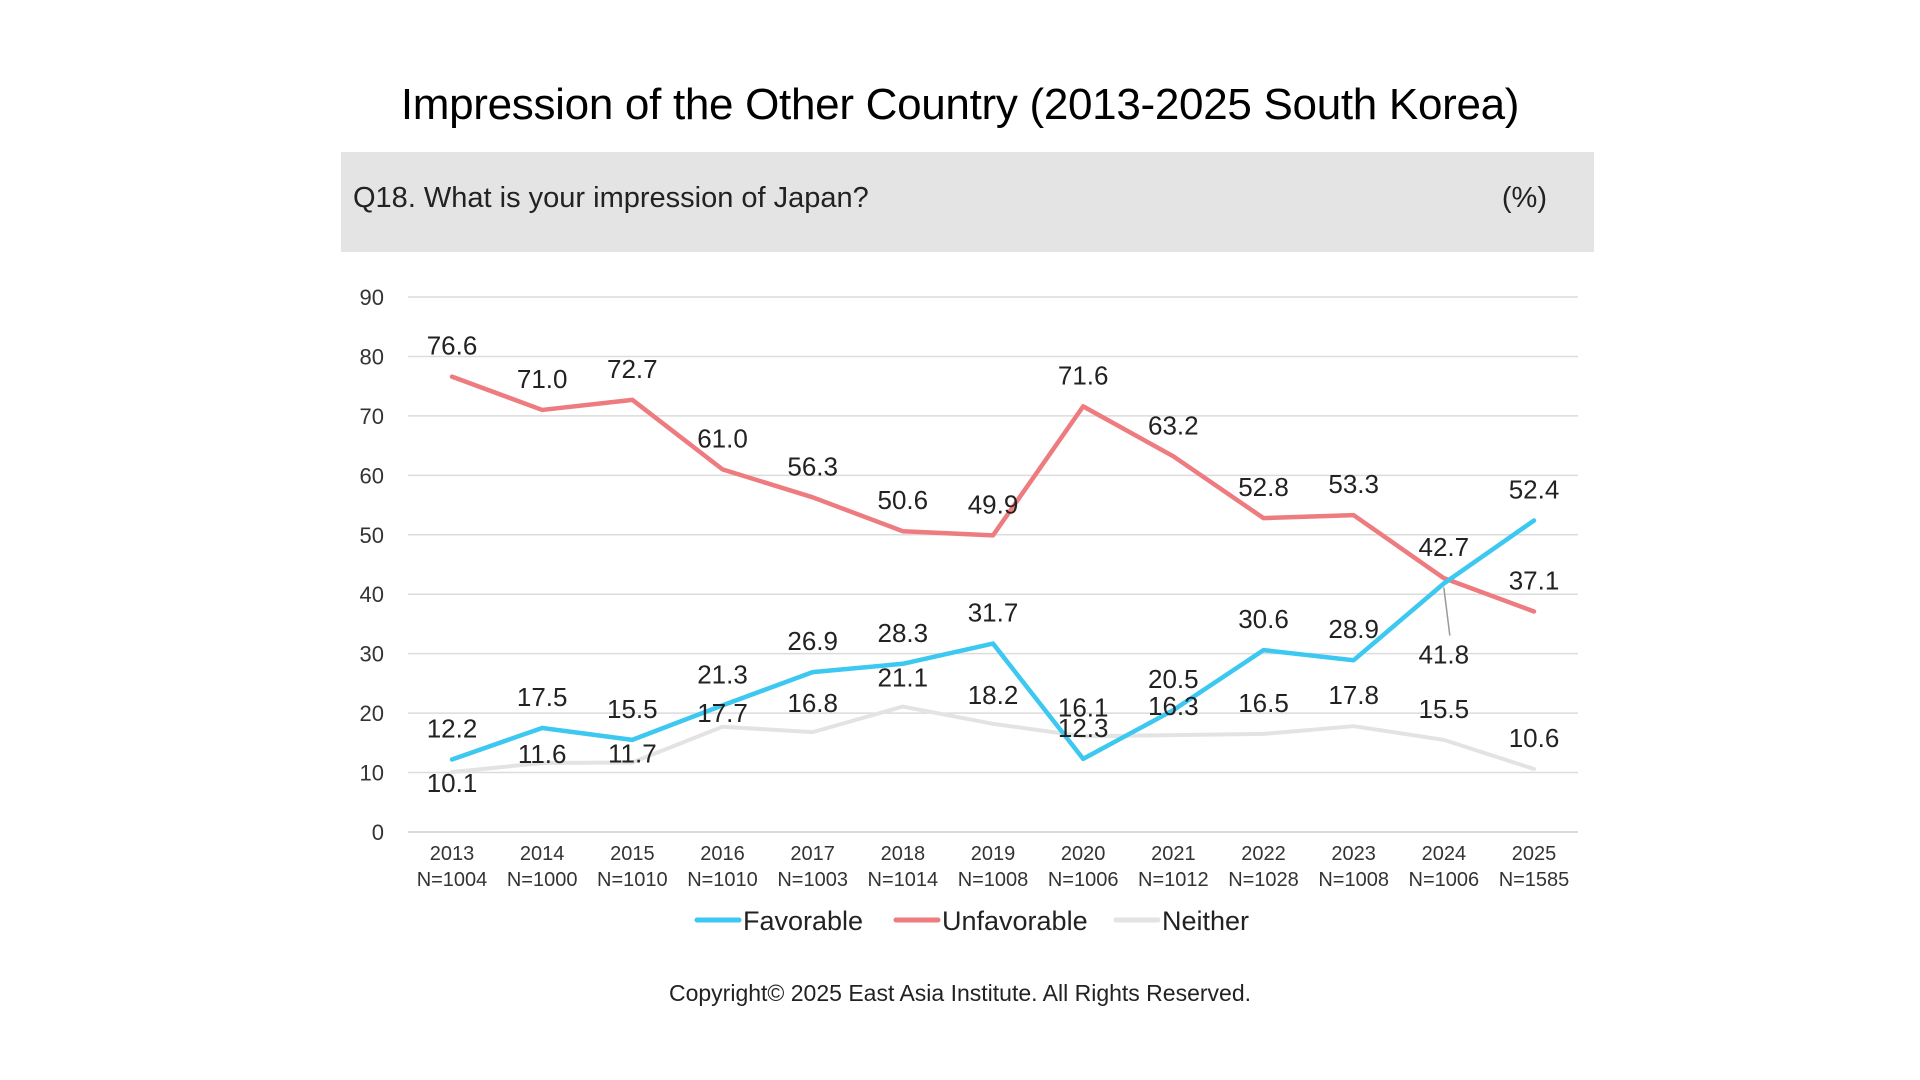 This screenshot has height=1080, width=1920. I want to click on x-tick-label: 2014, so click(542, 854).